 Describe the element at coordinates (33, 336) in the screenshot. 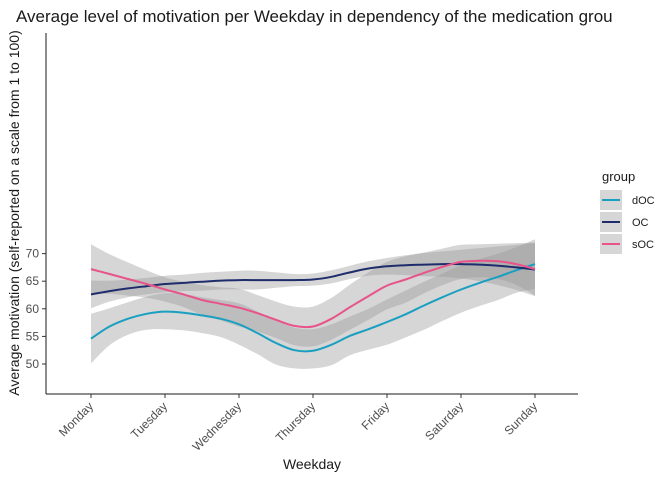

I see `y-tick-label: 55` at that location.